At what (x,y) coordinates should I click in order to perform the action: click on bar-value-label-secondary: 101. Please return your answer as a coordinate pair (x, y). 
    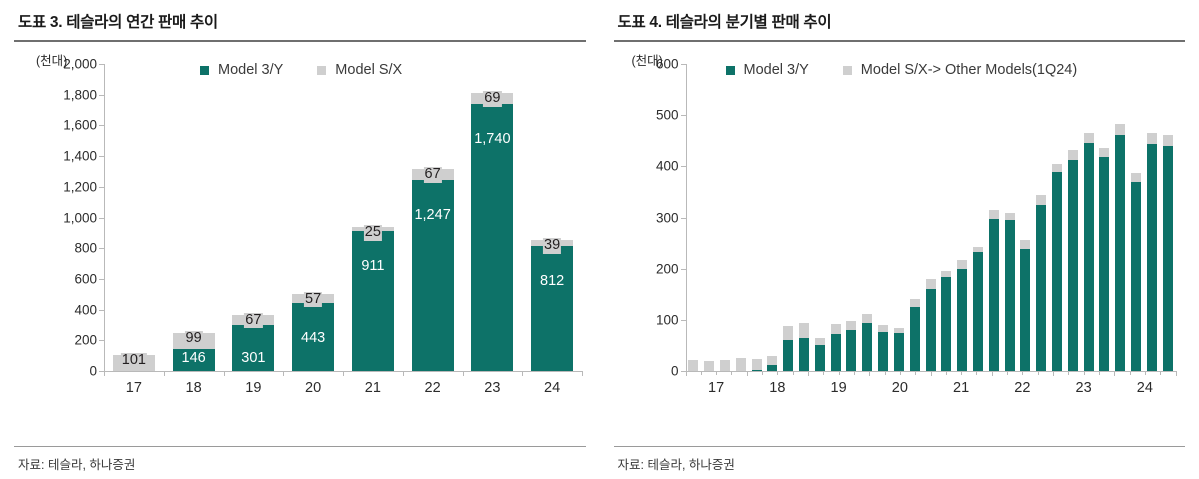
    Looking at the image, I should click on (133, 360).